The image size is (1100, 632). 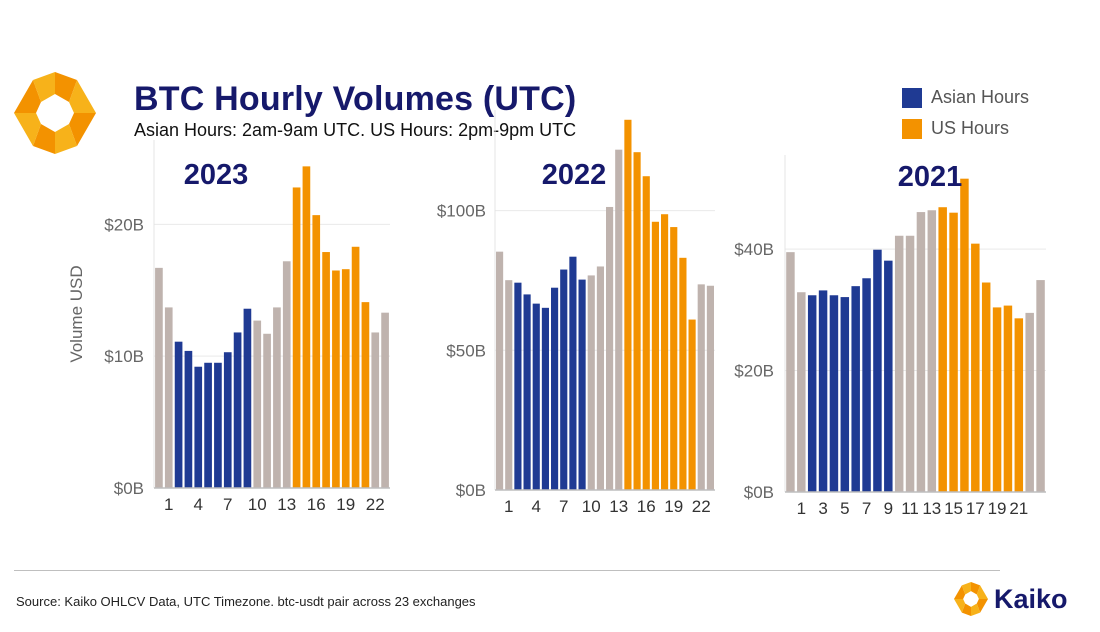 I want to click on chart-2022-y-tick-label: $50B, so click(x=466, y=350).